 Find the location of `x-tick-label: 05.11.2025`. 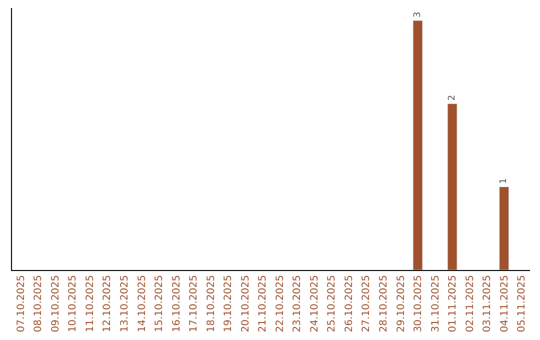

x-tick-label: 05.11.2025 is located at coordinates (522, 303).